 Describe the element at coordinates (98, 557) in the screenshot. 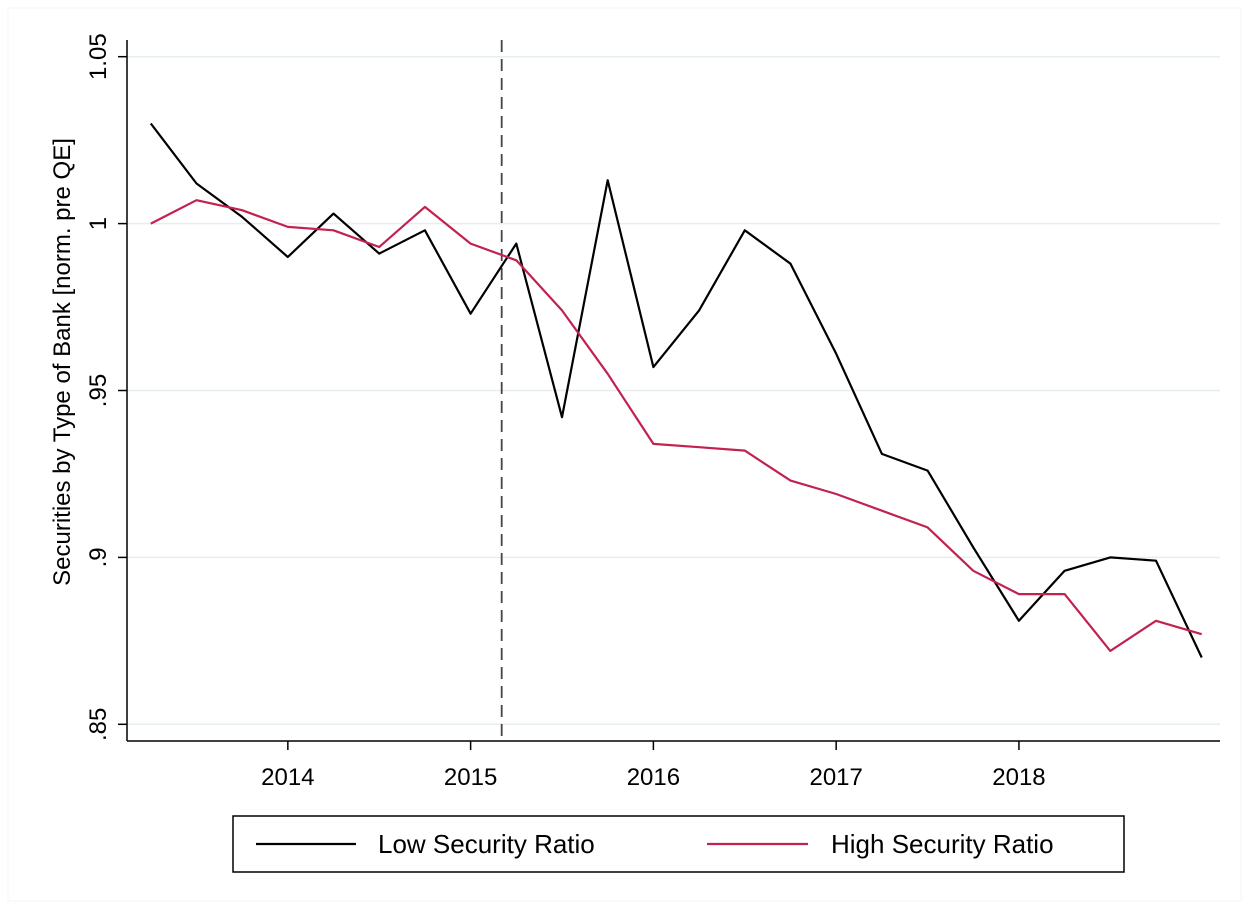

I see `y-tick-label: .9` at that location.